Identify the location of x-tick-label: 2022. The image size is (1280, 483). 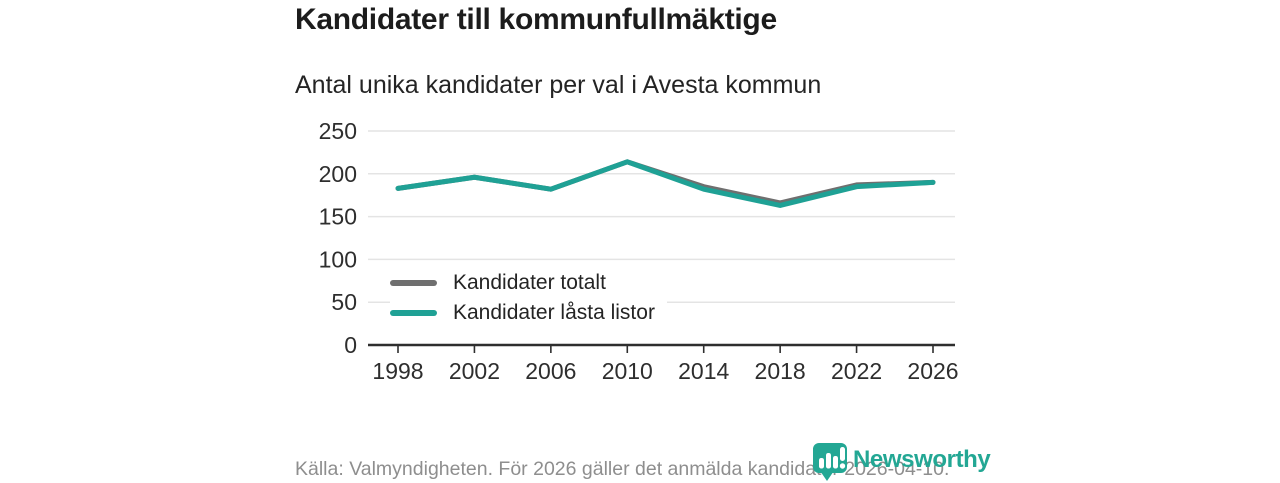
(856, 371).